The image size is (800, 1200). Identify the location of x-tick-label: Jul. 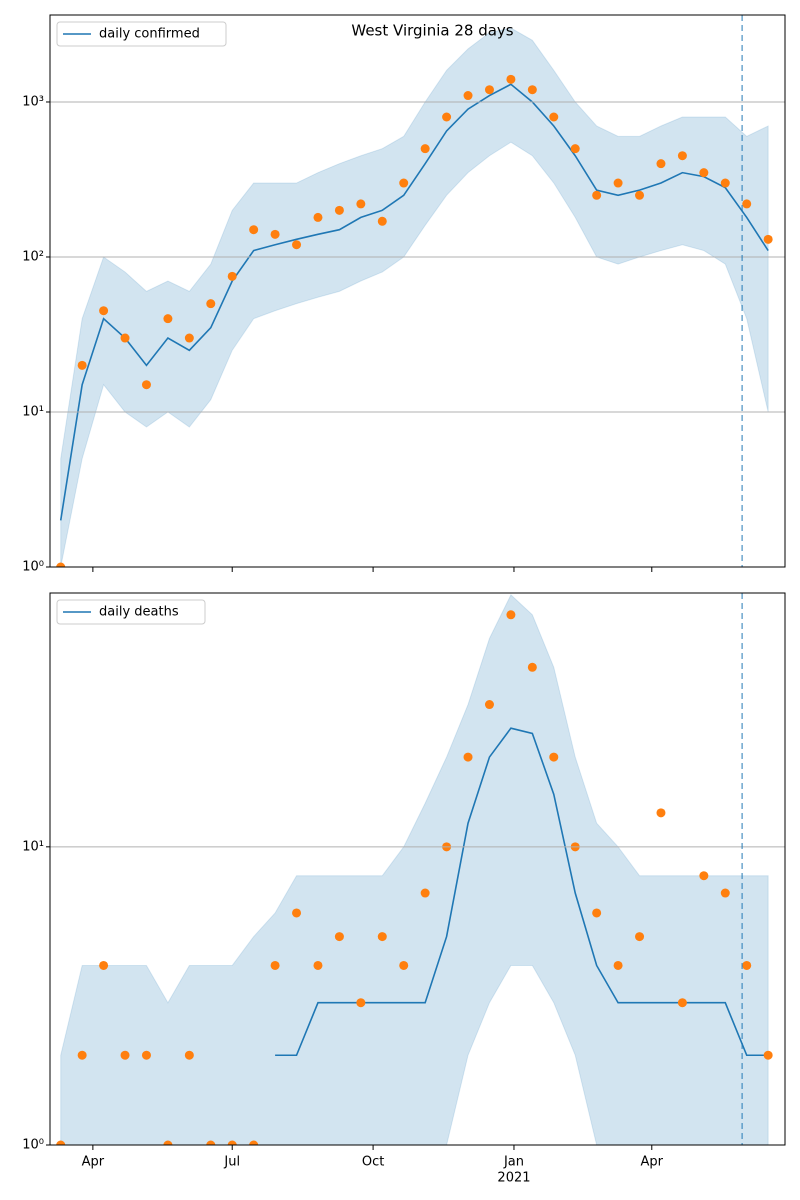
(231, 1162).